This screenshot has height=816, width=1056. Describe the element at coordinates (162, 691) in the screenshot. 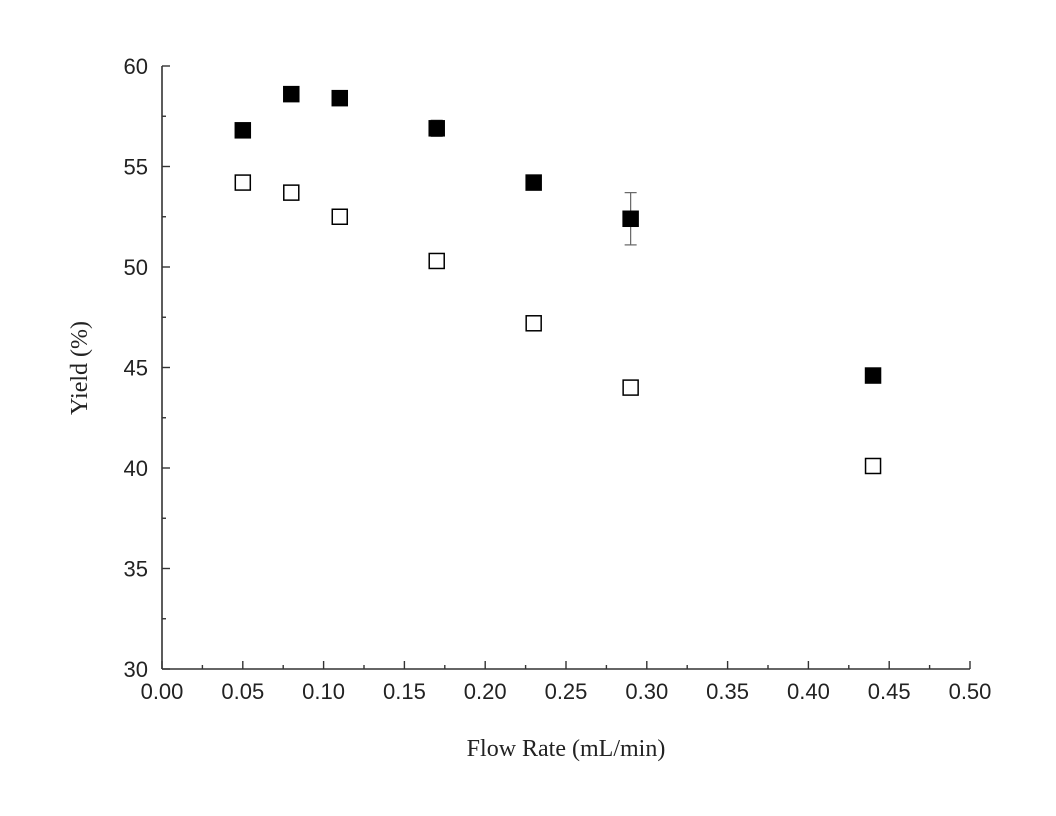

I see `x-tick-label: 0.00` at that location.